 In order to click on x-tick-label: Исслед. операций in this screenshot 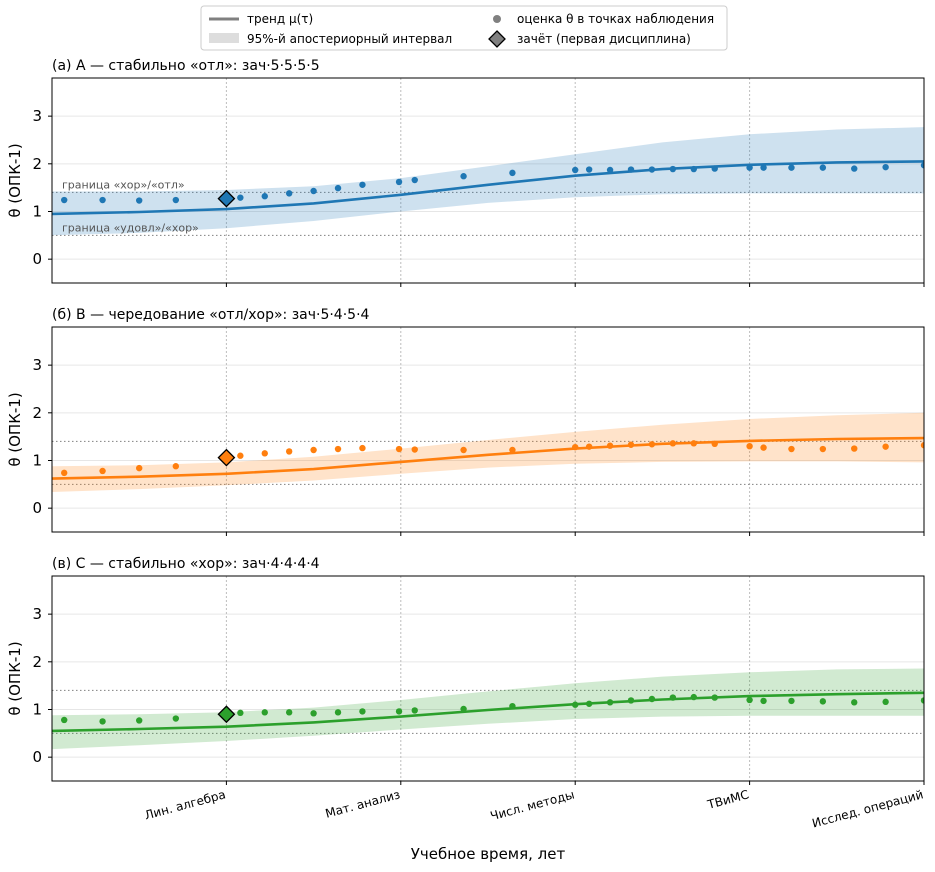, I will do `click(868, 808)`.